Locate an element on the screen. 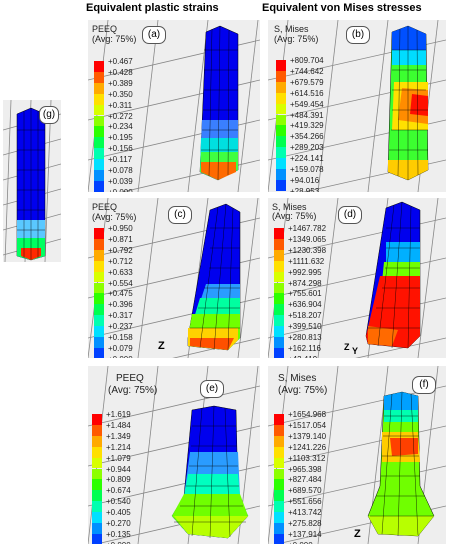  legend-value: +0.158 is located at coordinates (120, 337).